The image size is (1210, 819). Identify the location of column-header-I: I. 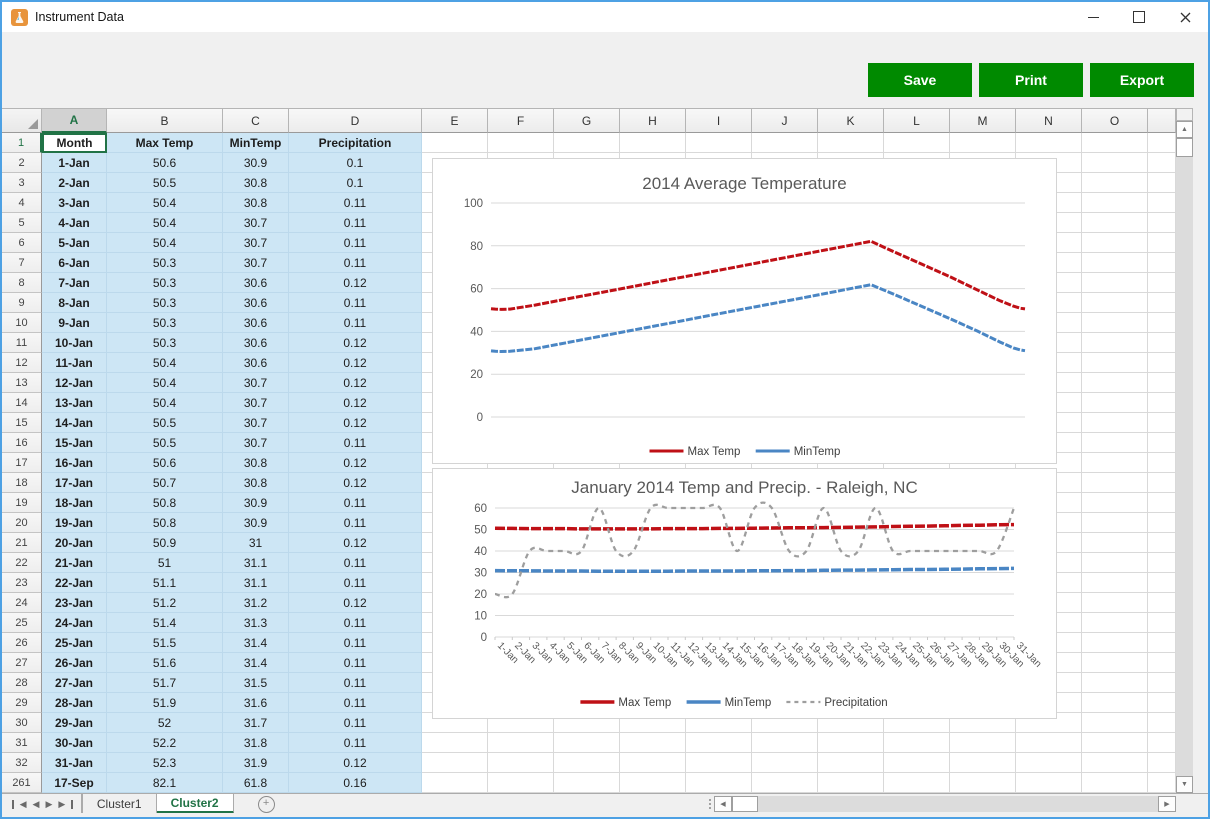
(719, 120).